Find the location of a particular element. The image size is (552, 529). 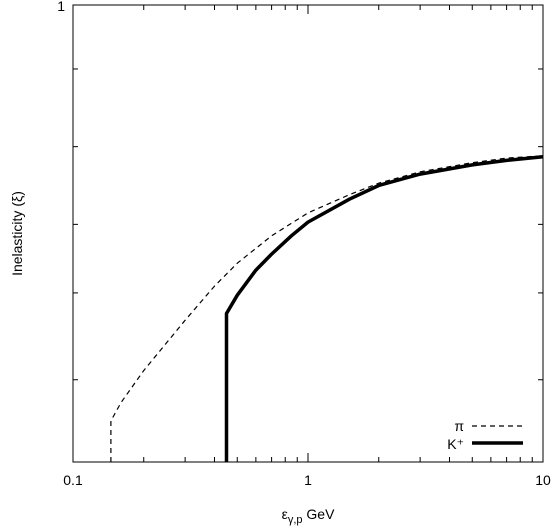

x-tick-label-0.1: 0.1 is located at coordinates (73, 480).